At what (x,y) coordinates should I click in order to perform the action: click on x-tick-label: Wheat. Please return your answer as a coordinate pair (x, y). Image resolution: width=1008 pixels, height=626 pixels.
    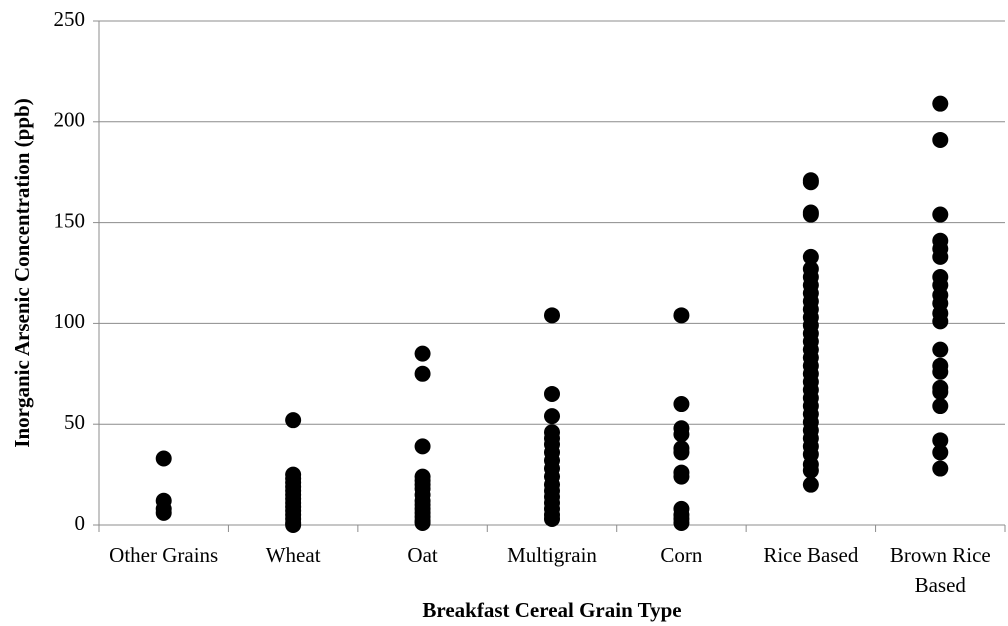
    Looking at the image, I should click on (293, 555).